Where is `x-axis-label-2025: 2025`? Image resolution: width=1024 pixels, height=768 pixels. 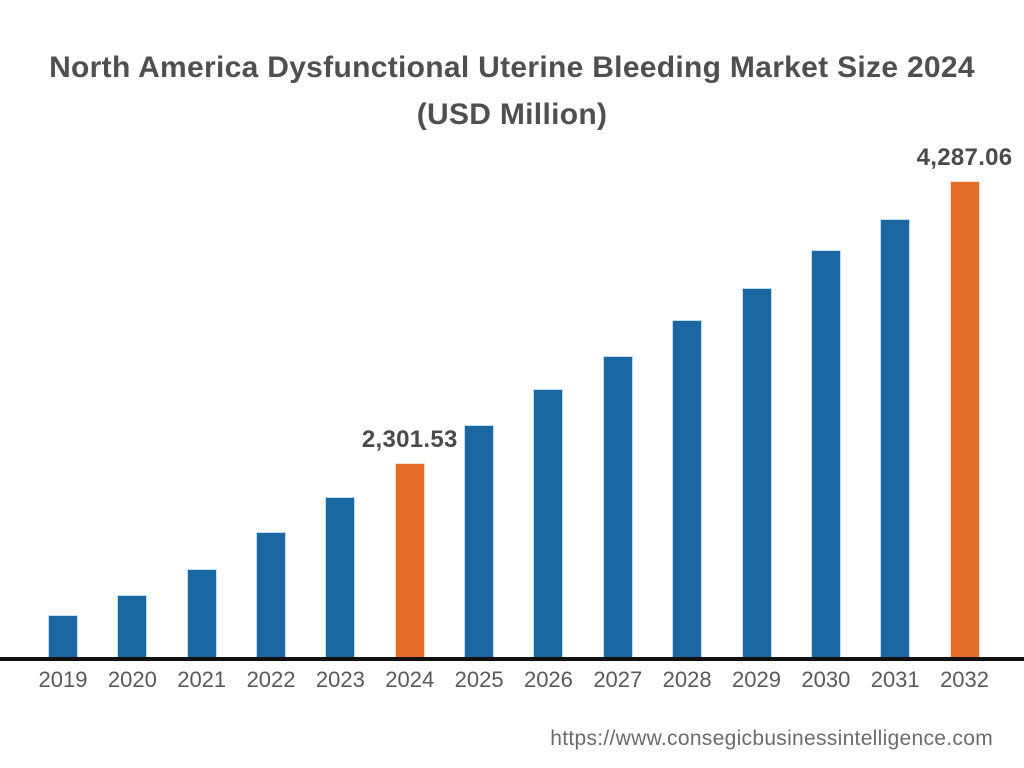 x-axis-label-2025: 2025 is located at coordinates (479, 679).